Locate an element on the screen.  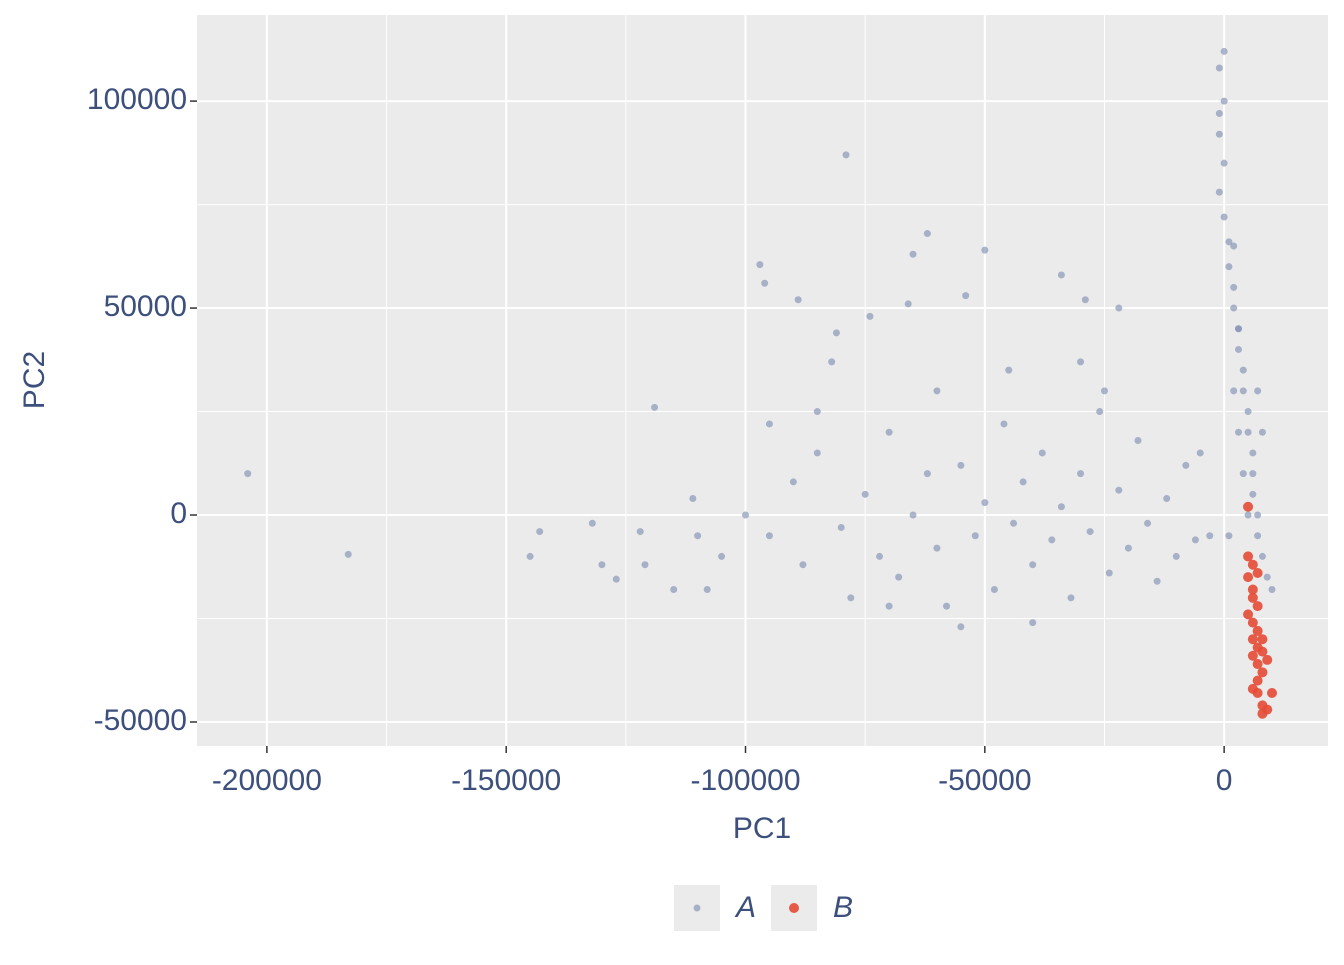
y-tick-label: 100000 is located at coordinates (137, 99).